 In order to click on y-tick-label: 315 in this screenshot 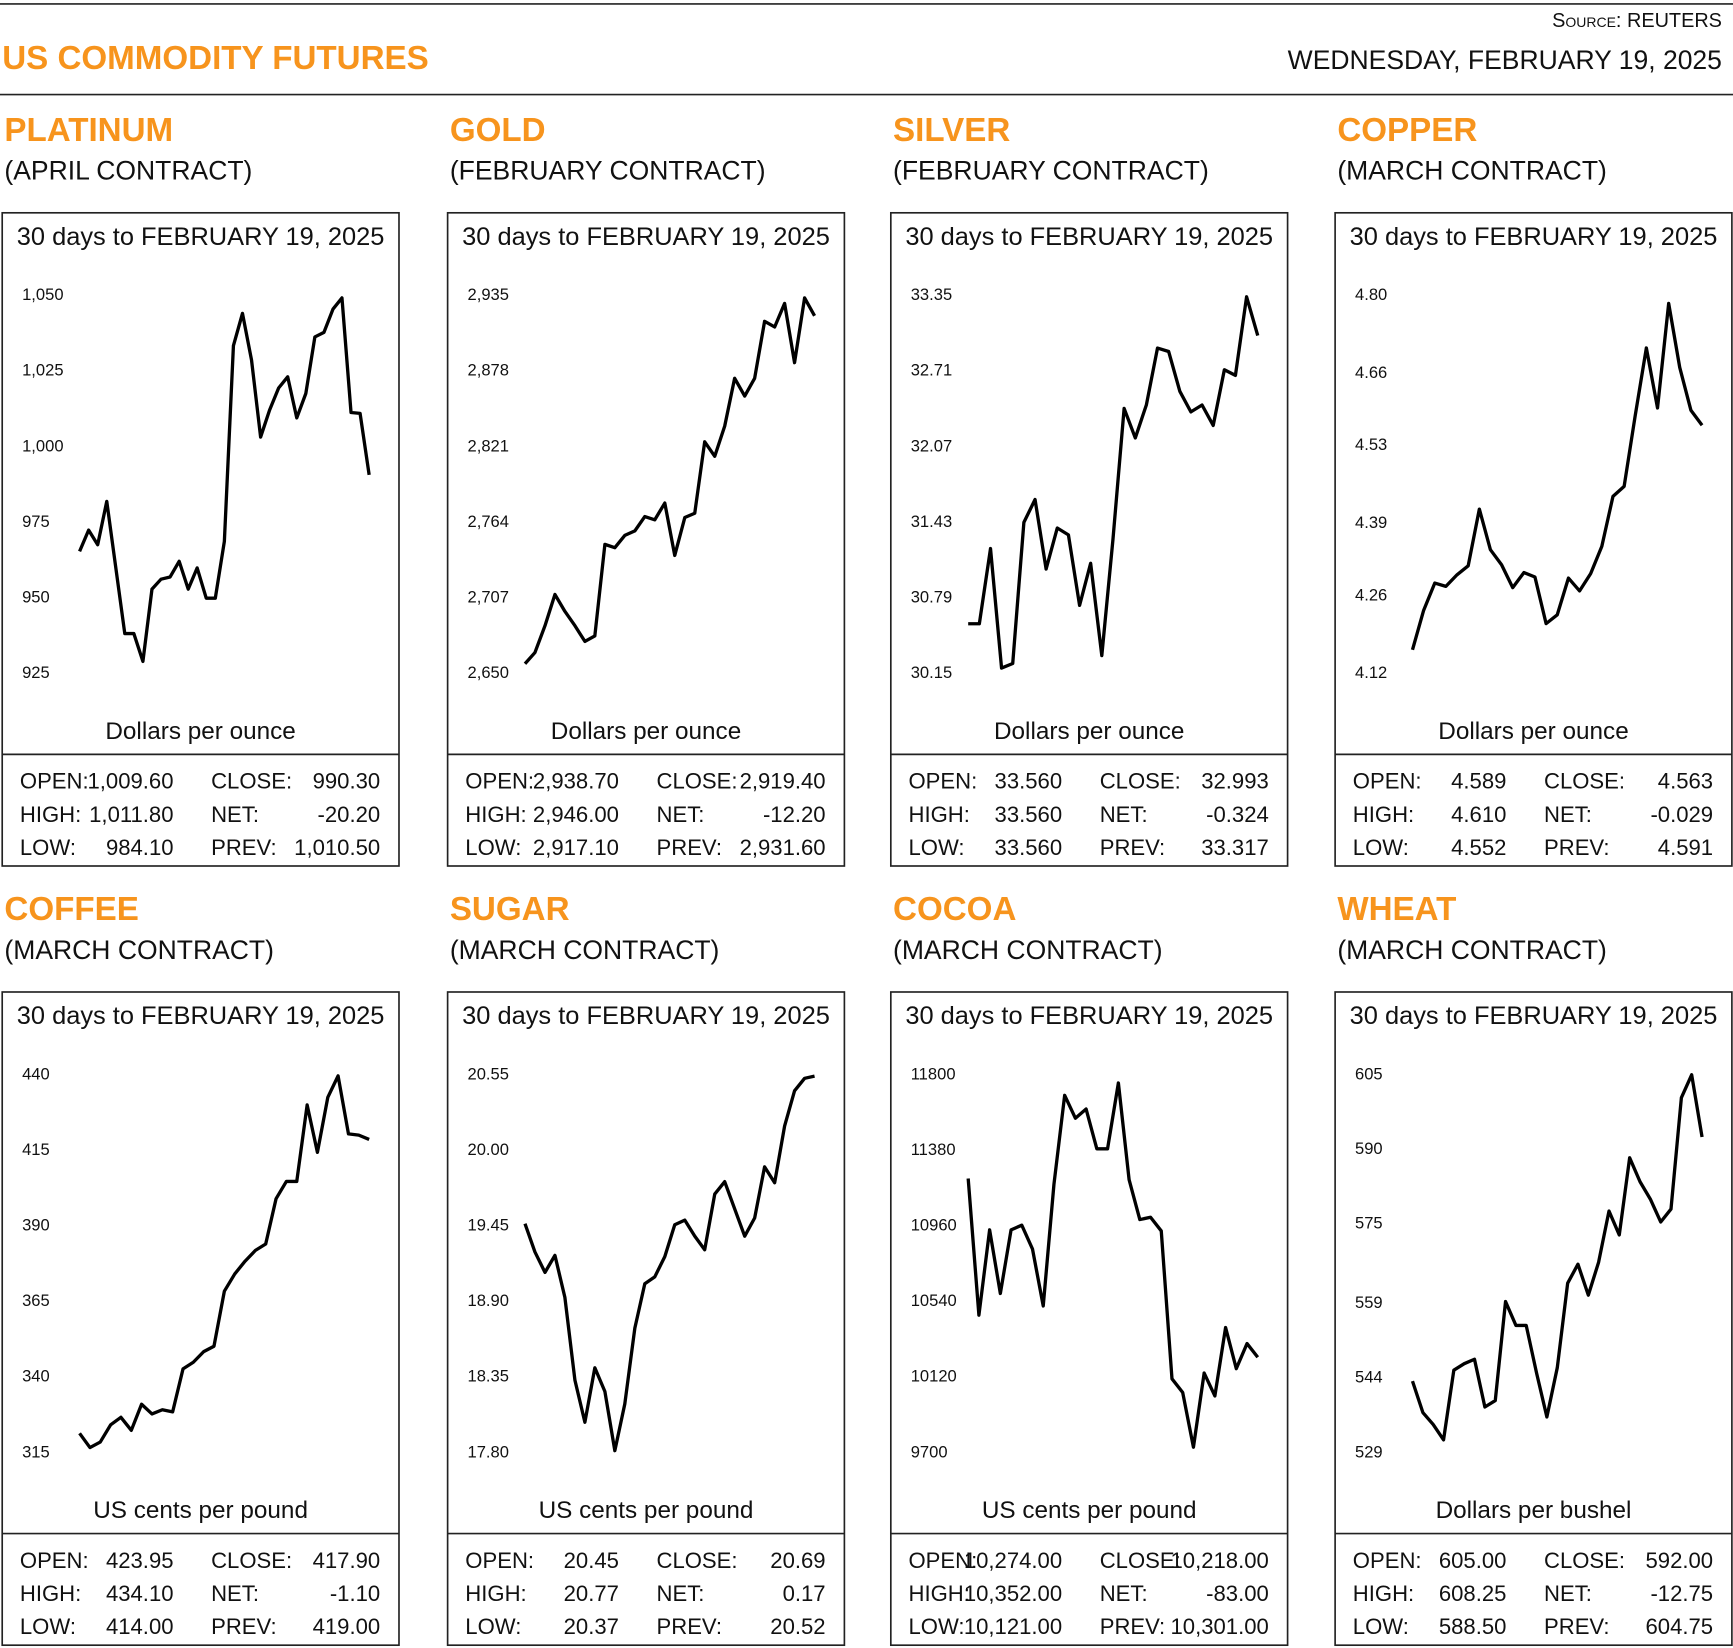, I will do `click(36, 1451)`.